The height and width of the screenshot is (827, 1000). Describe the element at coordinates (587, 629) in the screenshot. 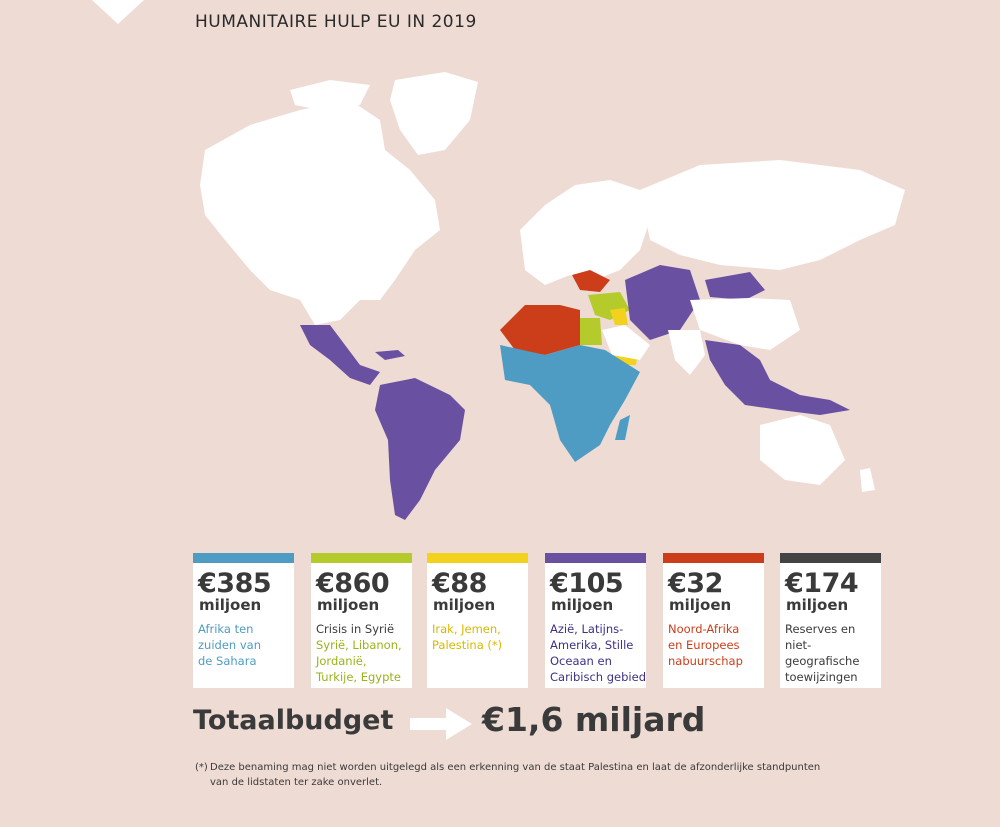

I see `card-desc-line: Azië, Latijns-` at that location.